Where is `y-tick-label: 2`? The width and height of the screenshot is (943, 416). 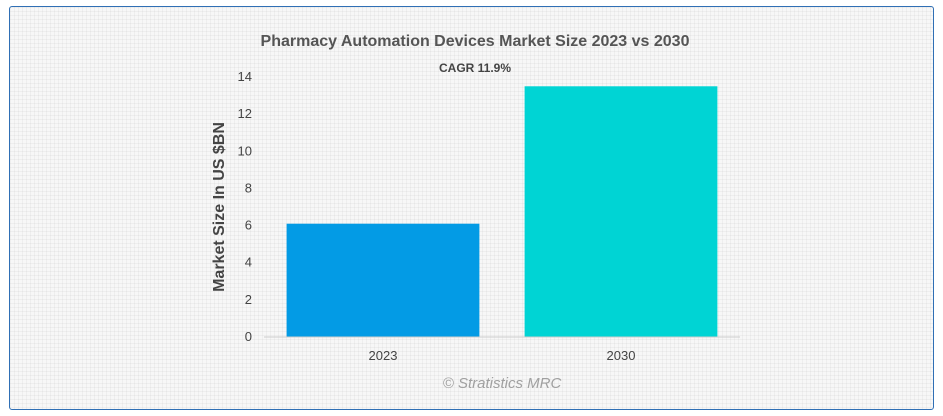
y-tick-label: 2 is located at coordinates (248, 299).